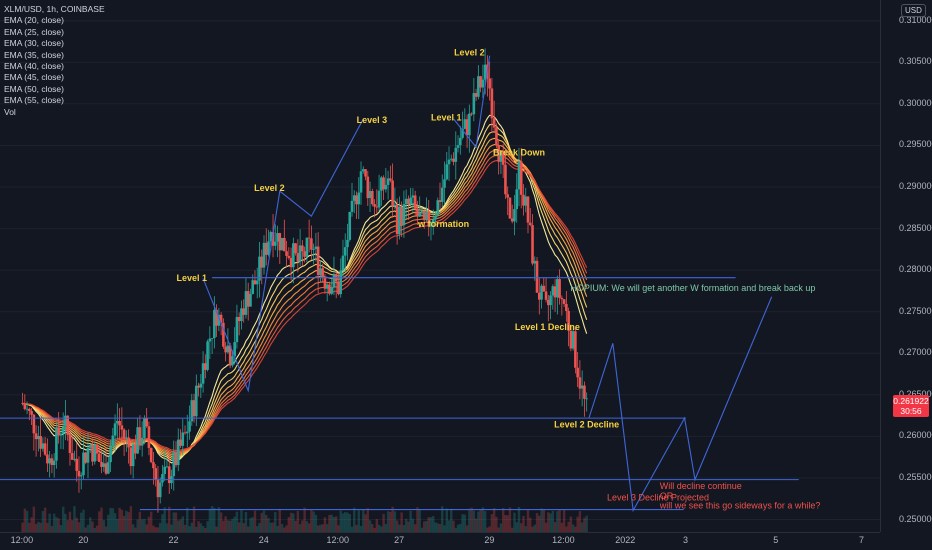 This screenshot has width=932, height=550. What do you see at coordinates (263, 540) in the screenshot?
I see `time-tick: 24` at bounding box center [263, 540].